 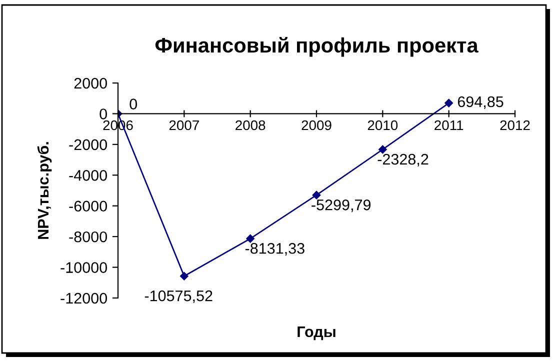 I want to click on x-tick-label: 2007, so click(x=184, y=125).